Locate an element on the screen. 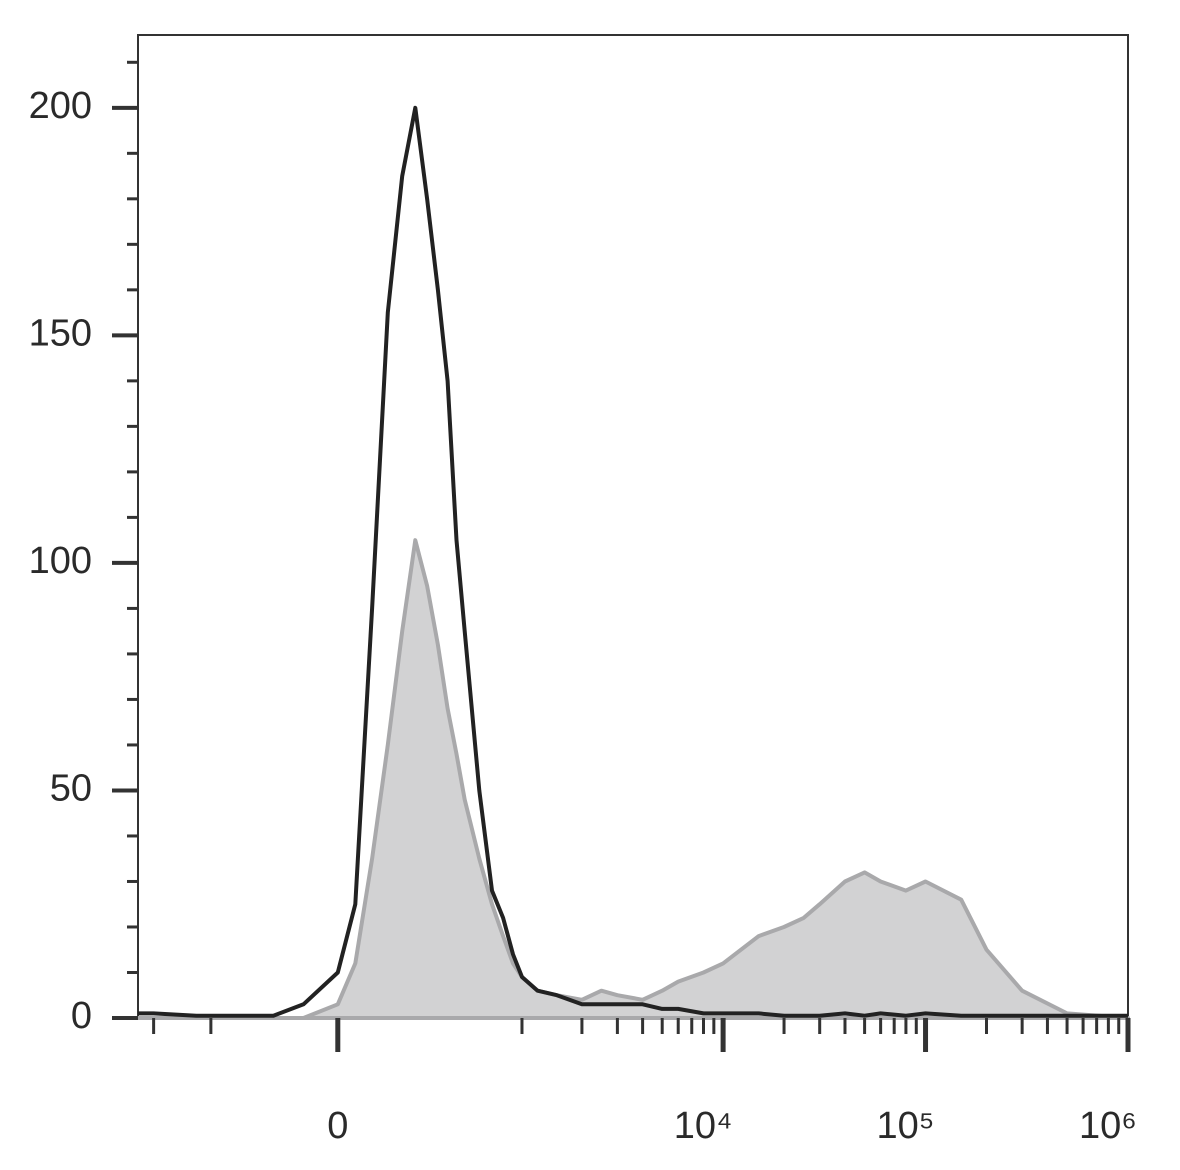  x-tick-label: 10⁶ is located at coordinates (1108, 1126).